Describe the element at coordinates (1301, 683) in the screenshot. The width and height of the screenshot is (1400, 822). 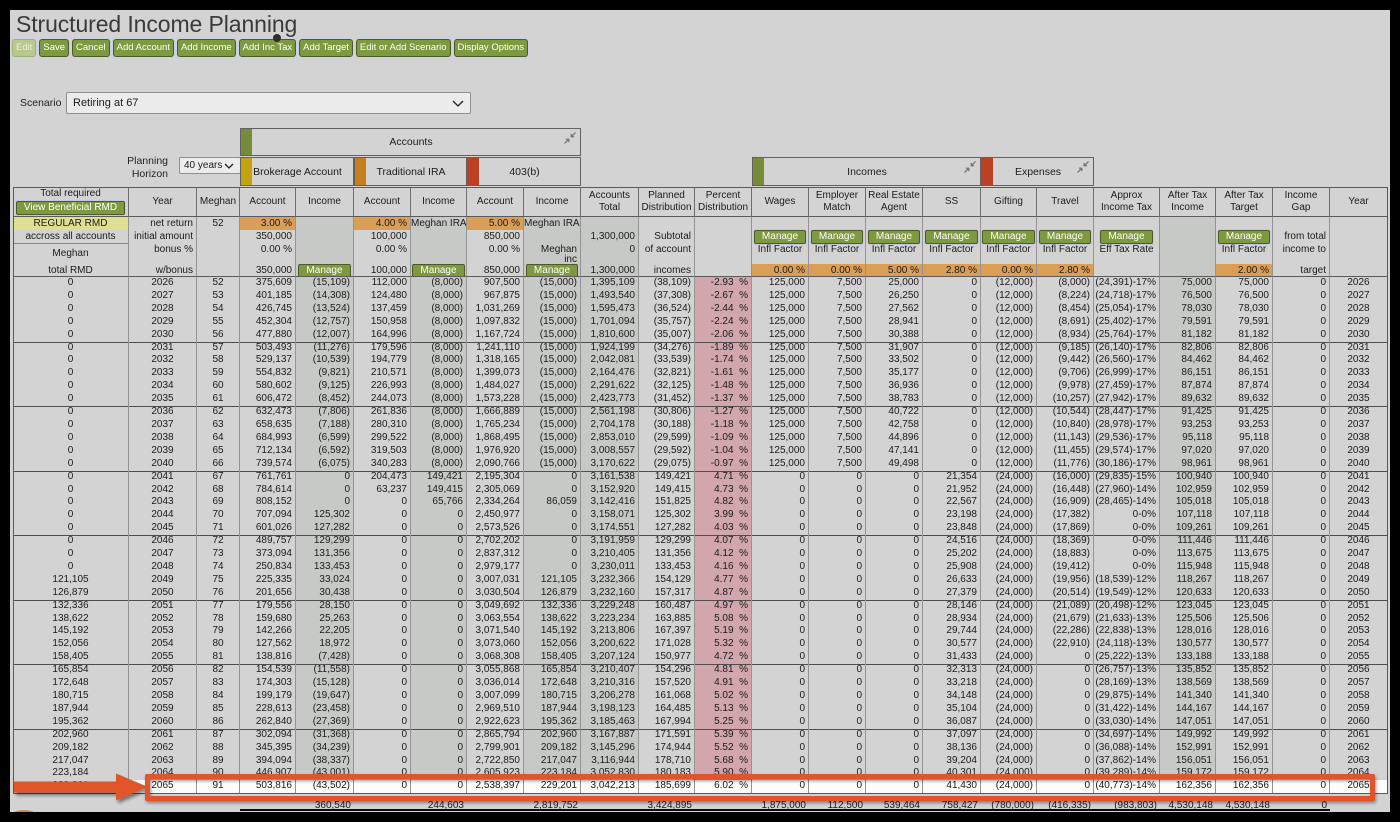
I see `cell-2057-gap: 0` at that location.